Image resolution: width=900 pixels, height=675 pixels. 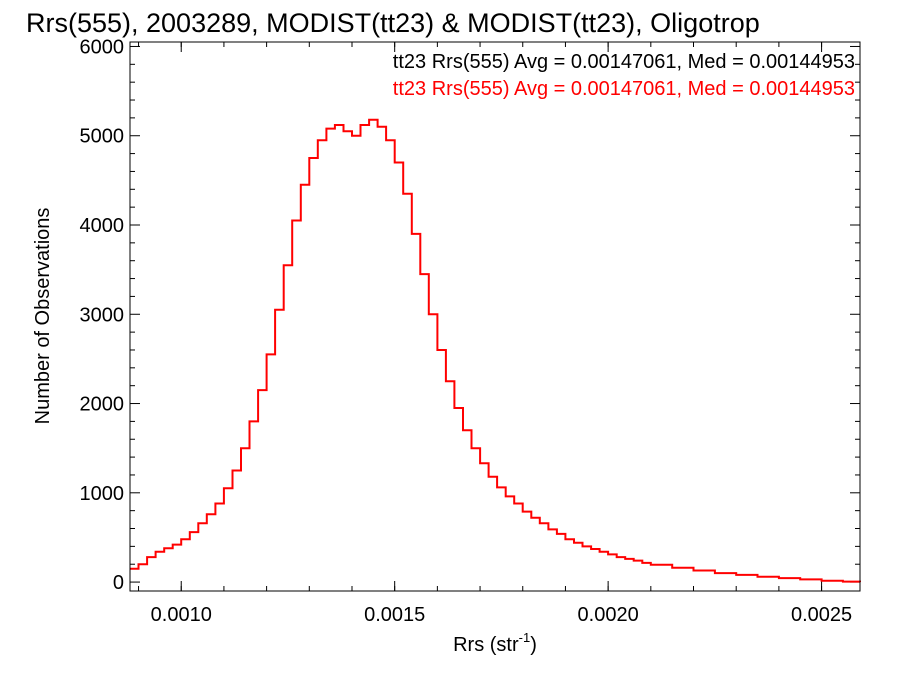 What do you see at coordinates (102, 226) in the screenshot?
I see `y-tick-label: 4000` at bounding box center [102, 226].